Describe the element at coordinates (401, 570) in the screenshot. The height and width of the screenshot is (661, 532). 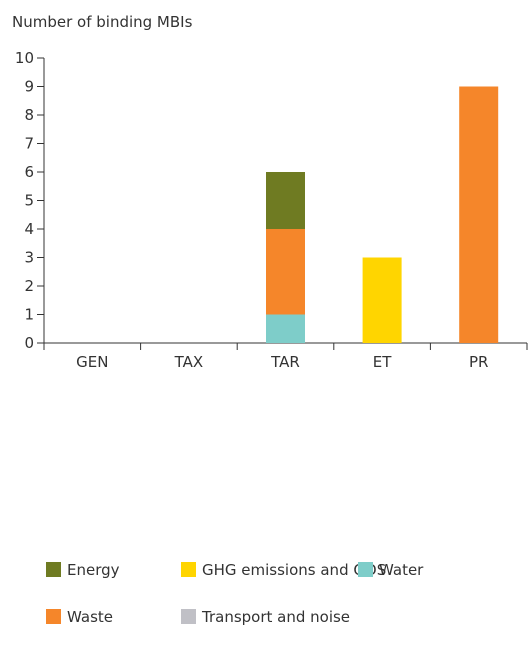
I see `legend-label: Water` at that location.